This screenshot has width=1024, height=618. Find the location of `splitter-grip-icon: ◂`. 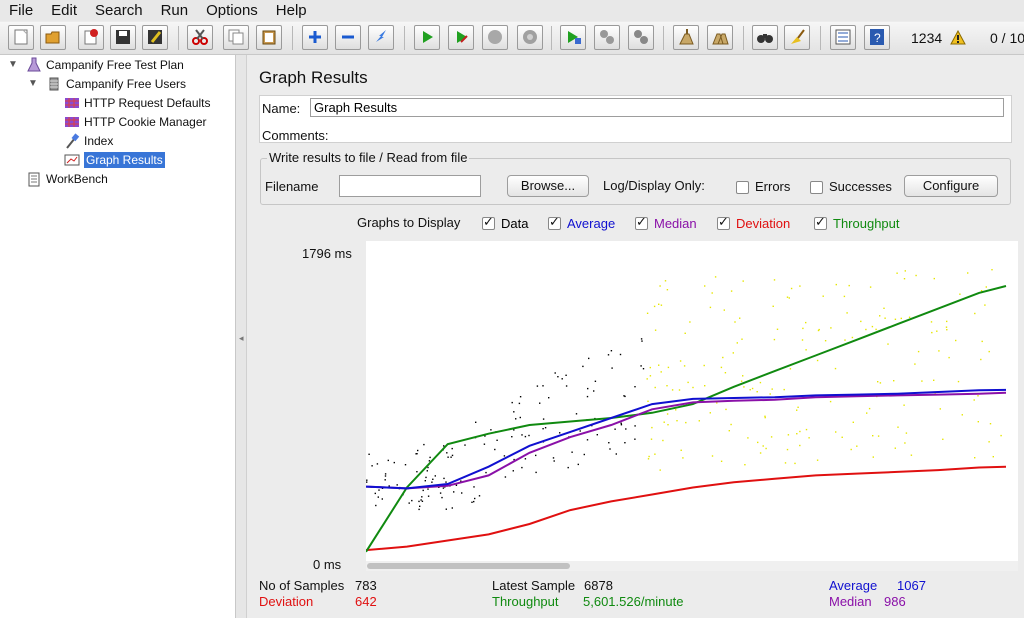

splitter-grip-icon: ◂ is located at coordinates (241, 338).